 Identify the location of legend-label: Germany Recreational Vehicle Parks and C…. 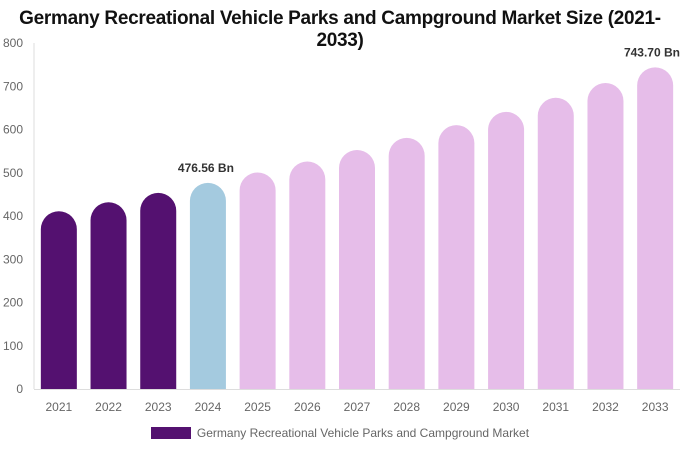
(363, 433).